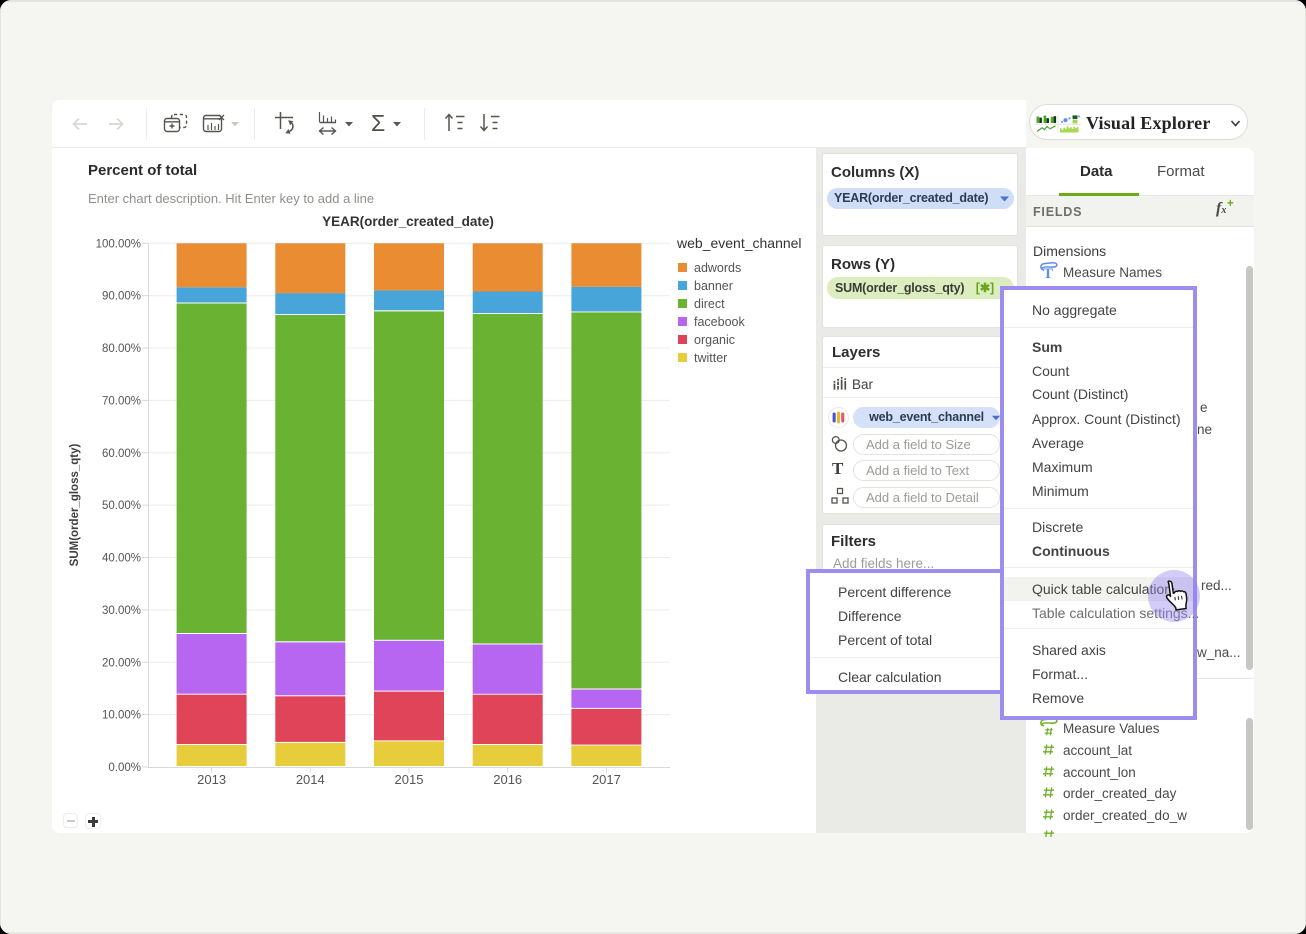  Describe the element at coordinates (121, 611) in the screenshot. I see `svg-text: 30.00%` at that location.